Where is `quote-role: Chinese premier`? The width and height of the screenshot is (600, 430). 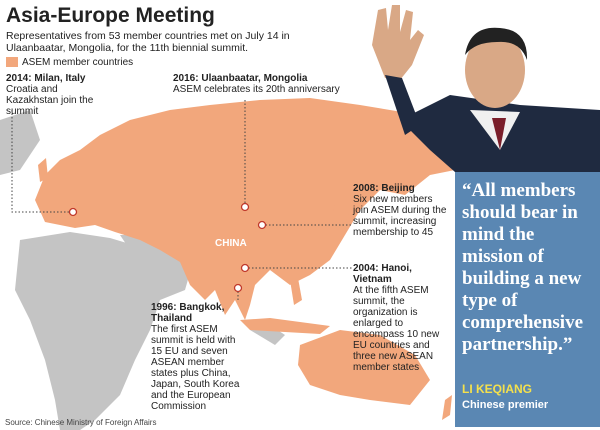 quote-role: Chinese premier is located at coordinates (505, 405).